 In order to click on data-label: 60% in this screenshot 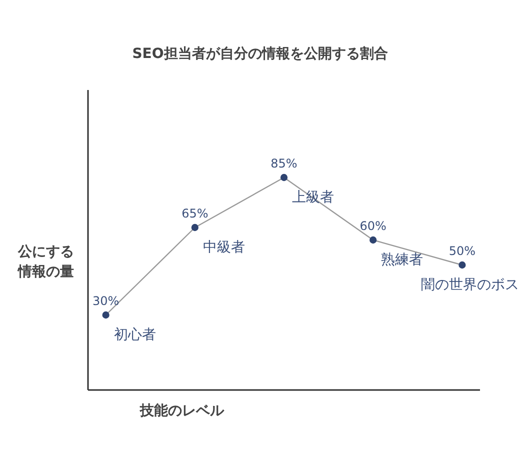, I will do `click(373, 226)`.